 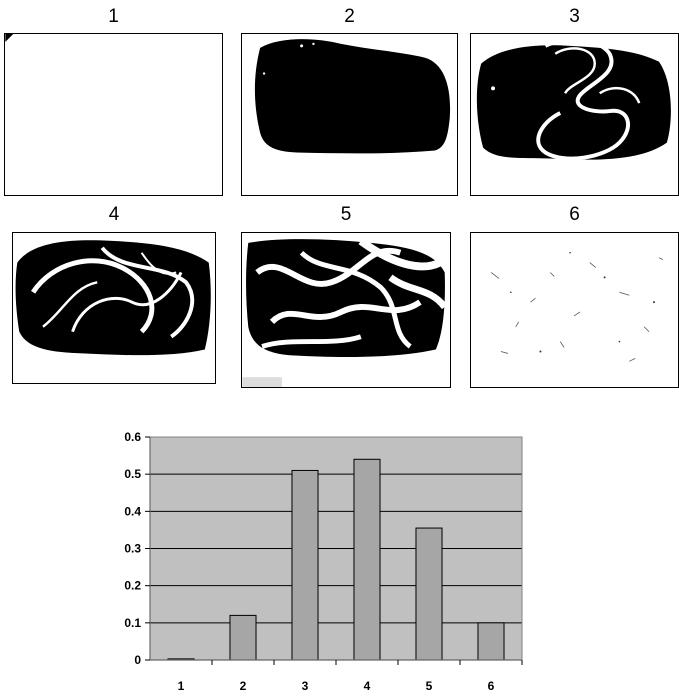 I want to click on y-tick-label: 0.3, so click(x=132, y=549).